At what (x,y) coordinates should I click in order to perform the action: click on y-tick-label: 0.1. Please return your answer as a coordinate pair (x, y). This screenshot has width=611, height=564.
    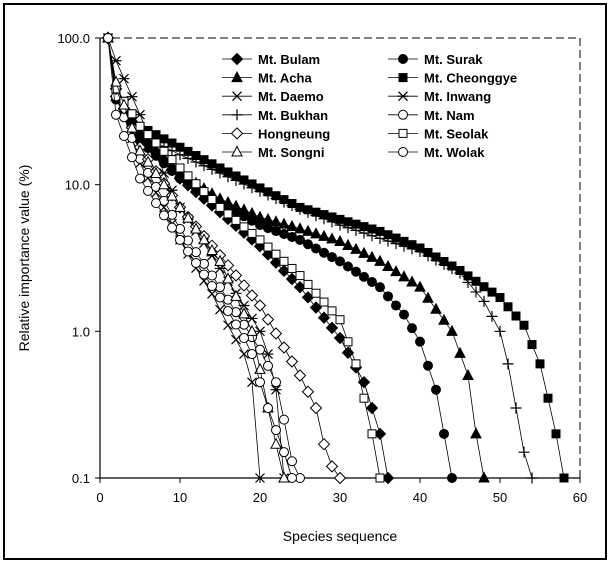
    Looking at the image, I should click on (81, 478).